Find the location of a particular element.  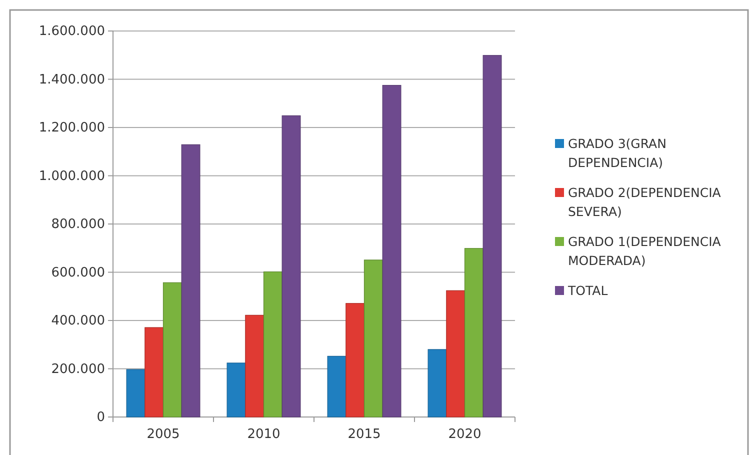

x-tick-label: 2020 is located at coordinates (465, 434).